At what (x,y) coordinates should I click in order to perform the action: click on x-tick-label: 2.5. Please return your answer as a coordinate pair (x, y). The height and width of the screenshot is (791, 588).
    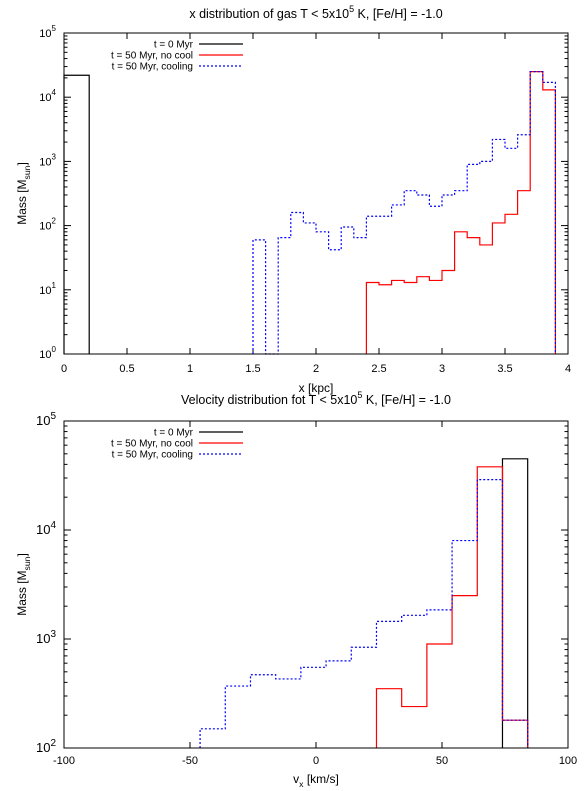
    Looking at the image, I should click on (378, 369).